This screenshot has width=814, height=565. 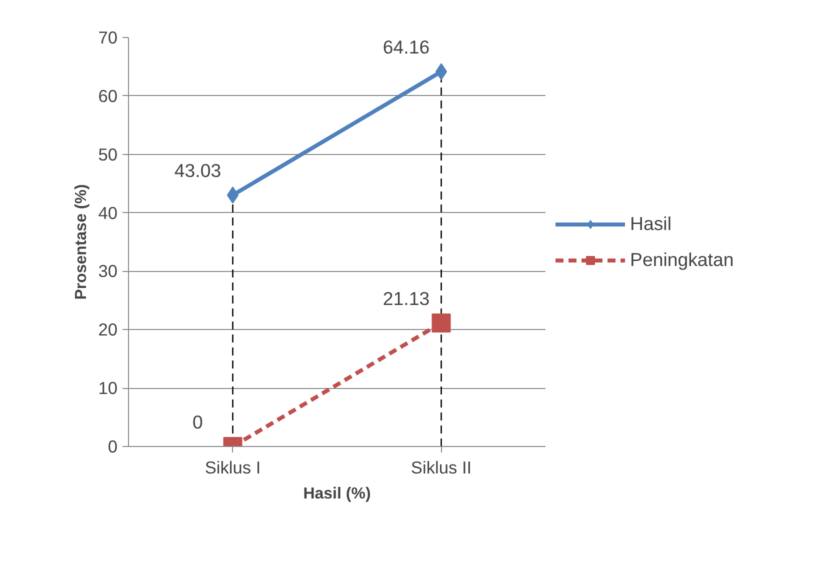 What do you see at coordinates (441, 468) in the screenshot?
I see `x-tick-label: Siklus II` at bounding box center [441, 468].